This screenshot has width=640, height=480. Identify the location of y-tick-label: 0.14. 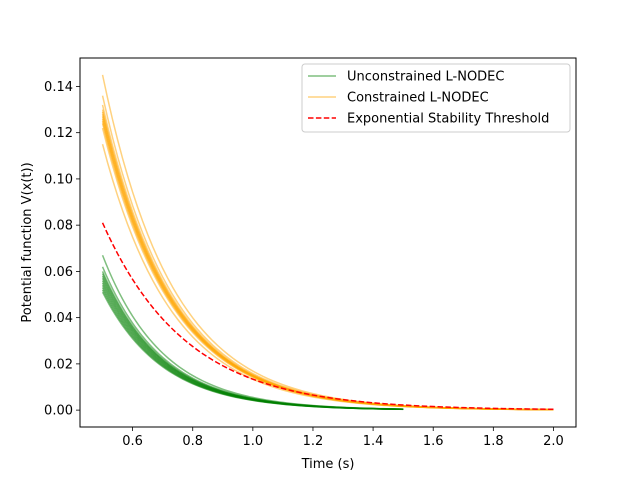
(58, 87).